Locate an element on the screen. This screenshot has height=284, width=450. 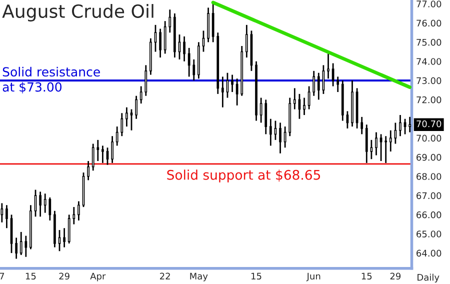
y-tick-label: 74.00 is located at coordinates (429, 61).